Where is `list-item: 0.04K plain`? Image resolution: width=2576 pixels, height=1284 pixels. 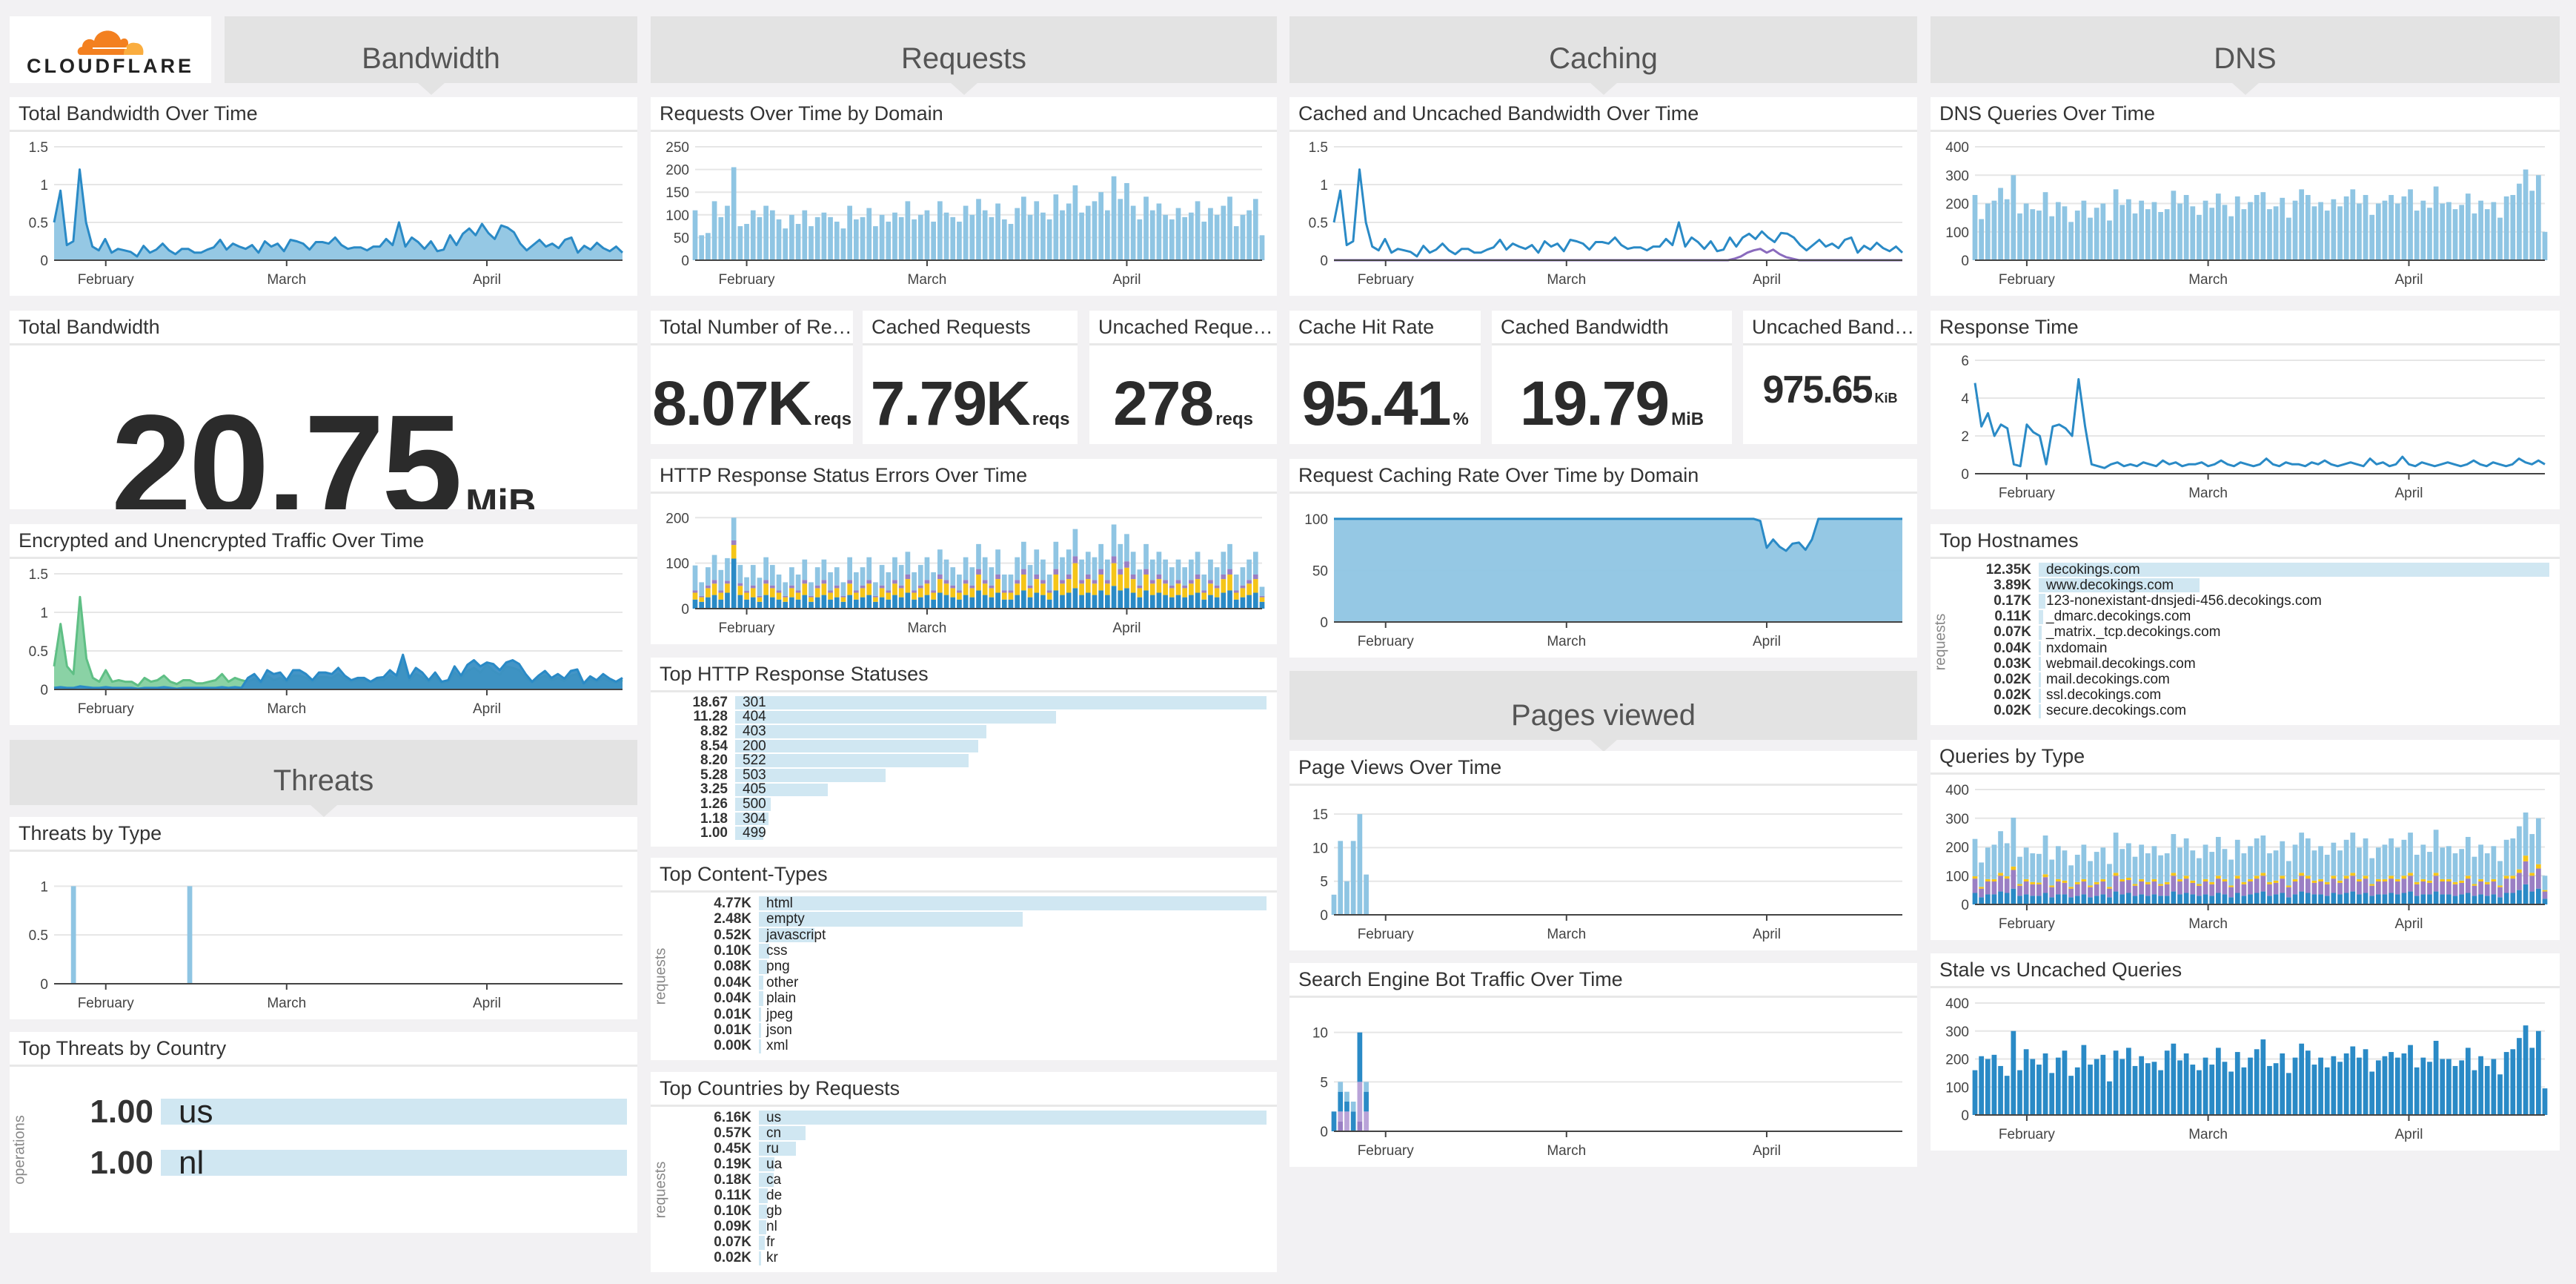
list-item: 0.04K plain is located at coordinates (975, 998).